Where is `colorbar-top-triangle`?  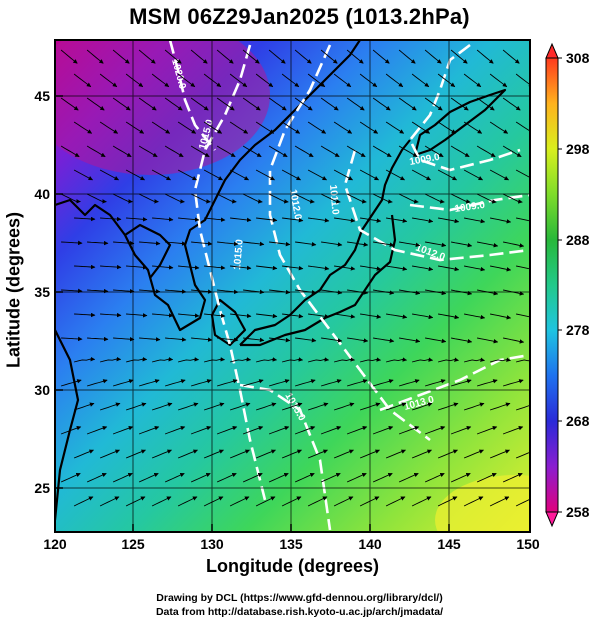 colorbar-top-triangle is located at coordinates (552, 50).